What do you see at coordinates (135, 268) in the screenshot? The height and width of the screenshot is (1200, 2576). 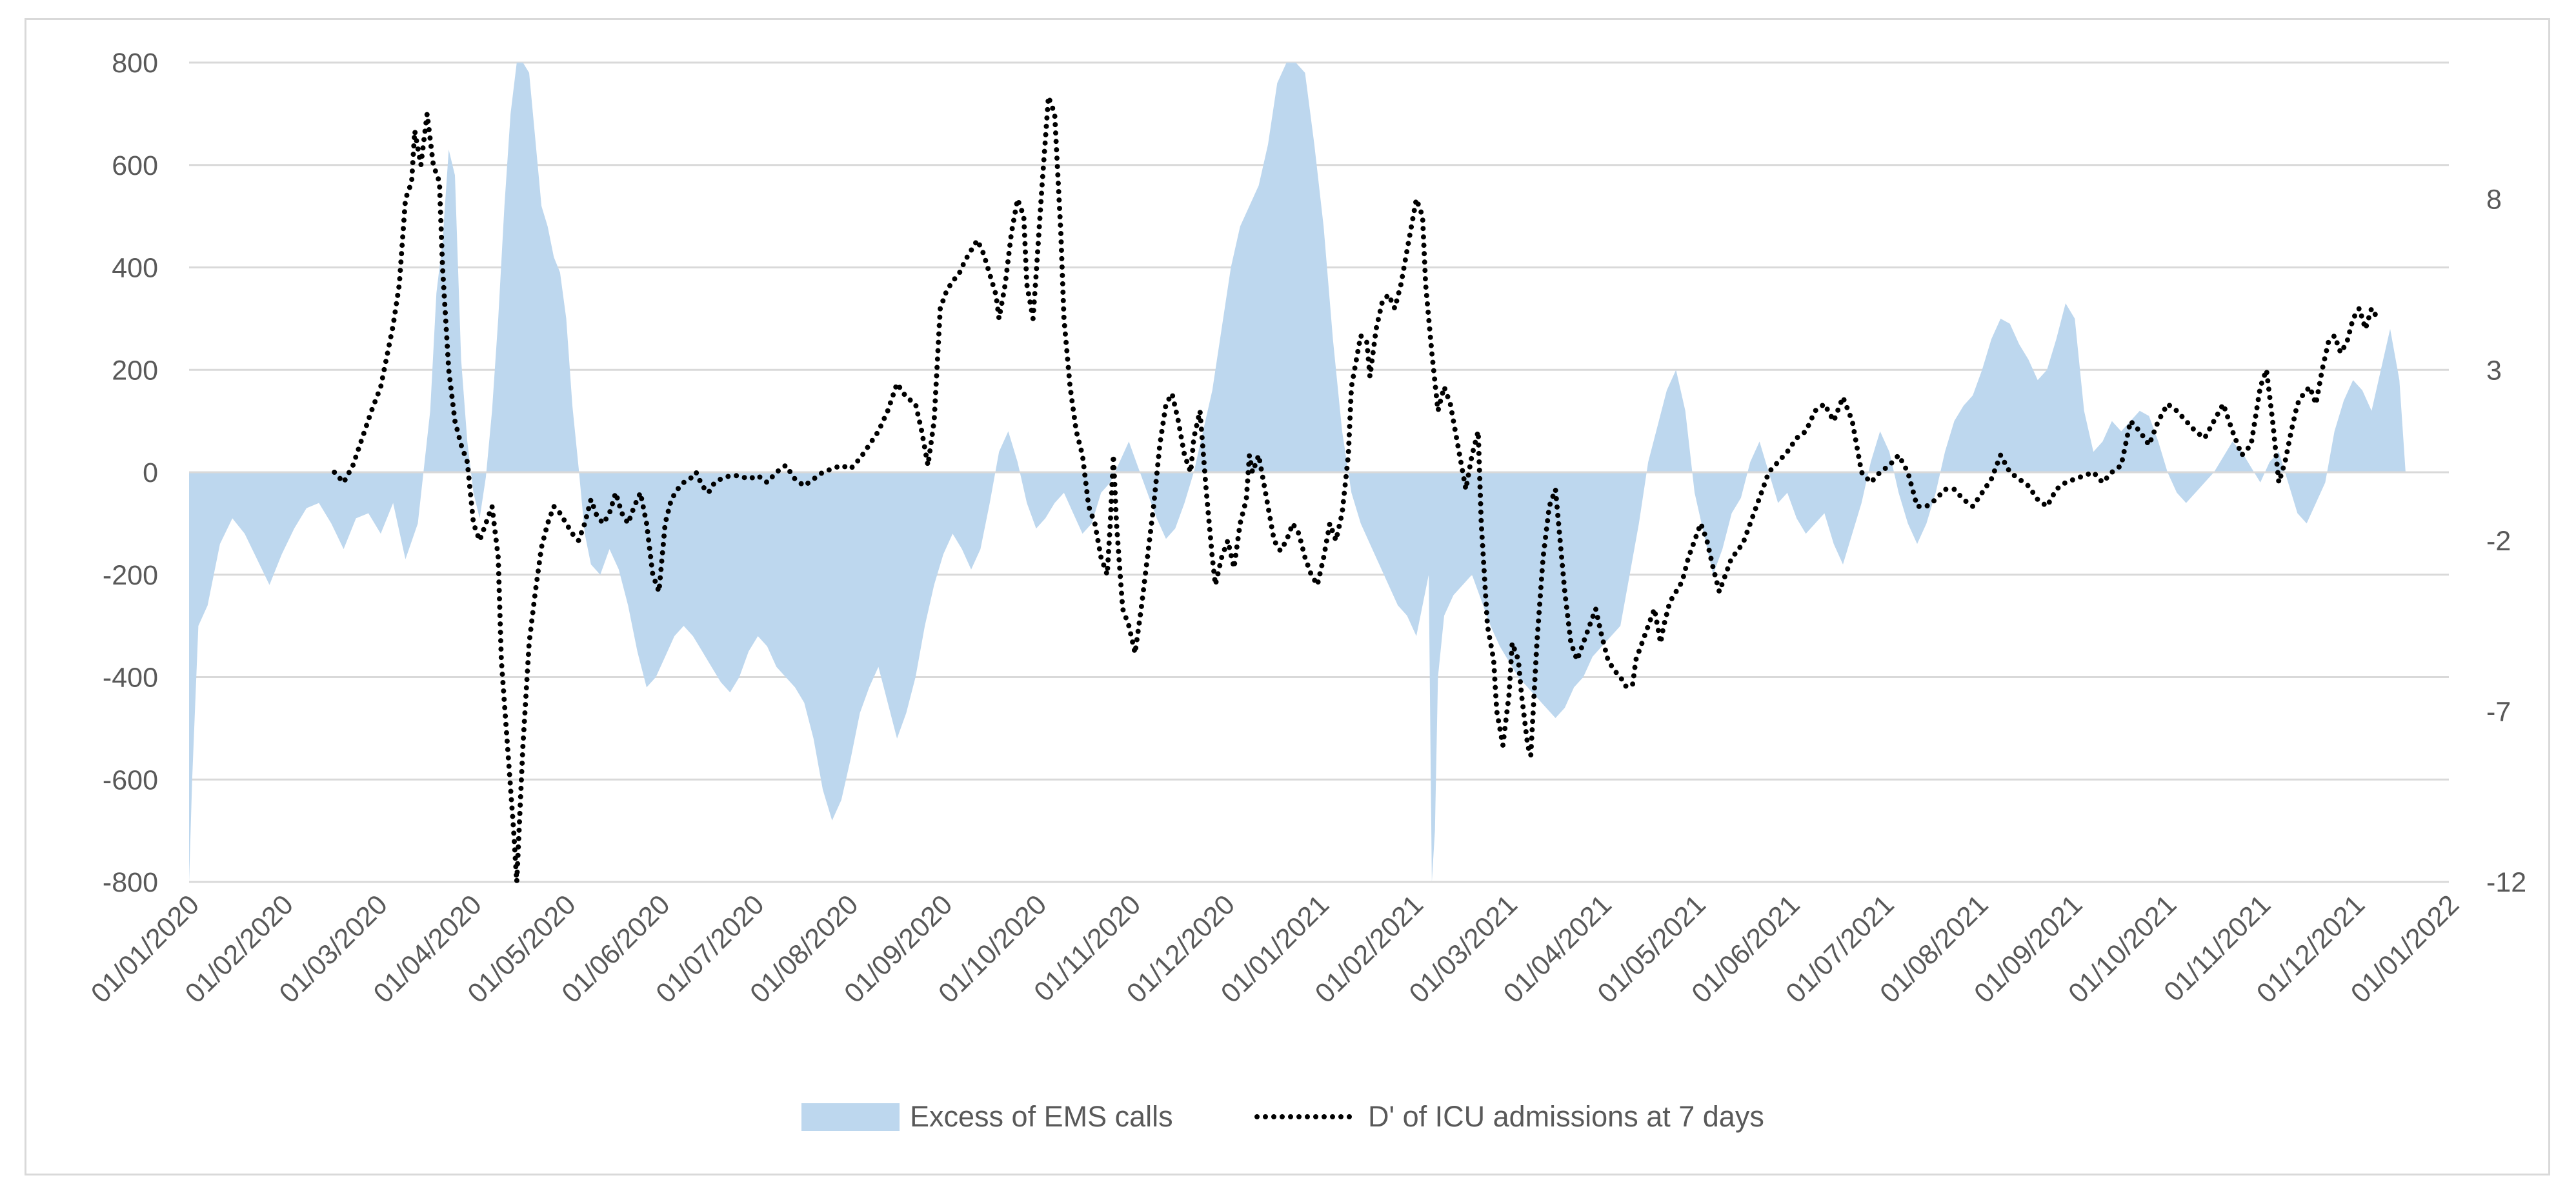 I see `left-tick-label: 400` at bounding box center [135, 268].